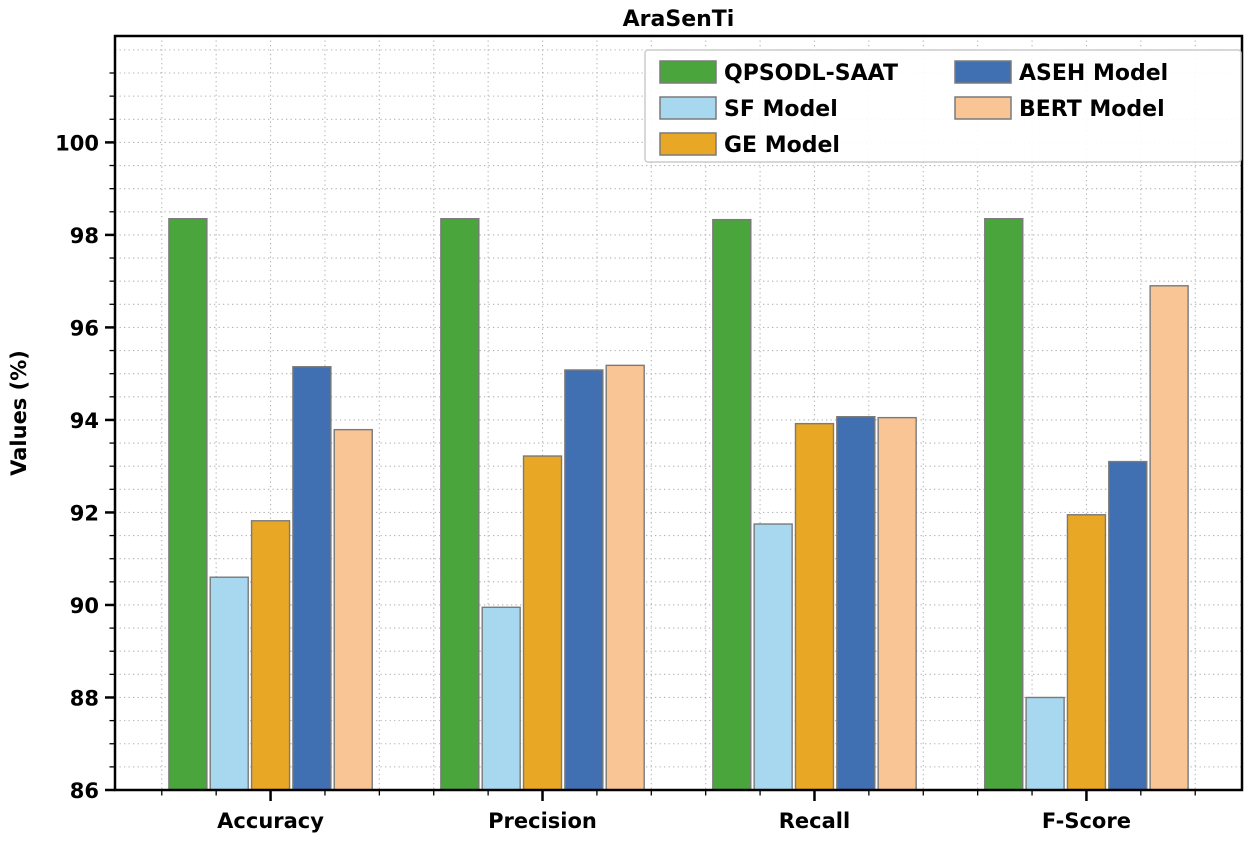  Describe the element at coordinates (84, 236) in the screenshot. I see `y-tick-label: 98` at that location.